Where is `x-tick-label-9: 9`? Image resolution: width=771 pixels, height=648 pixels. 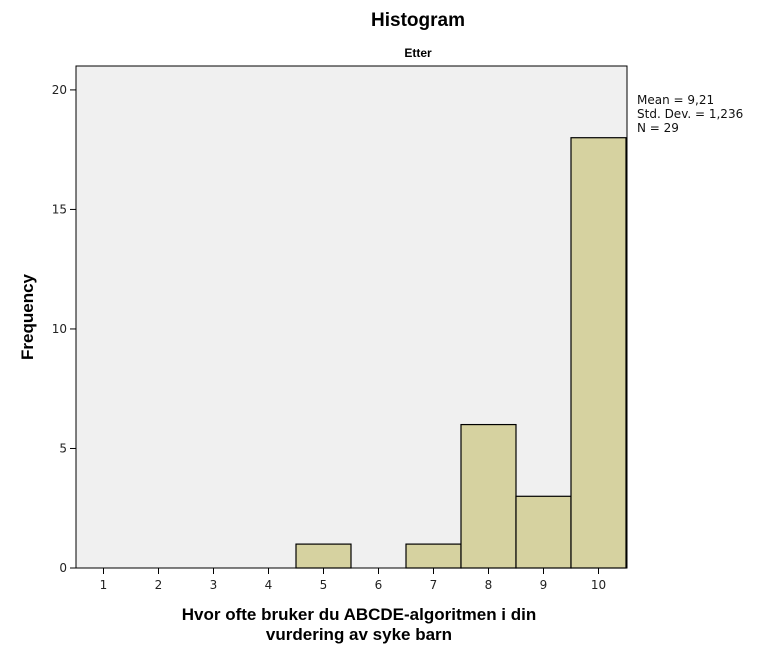 x-tick-label-9: 9 is located at coordinates (544, 585).